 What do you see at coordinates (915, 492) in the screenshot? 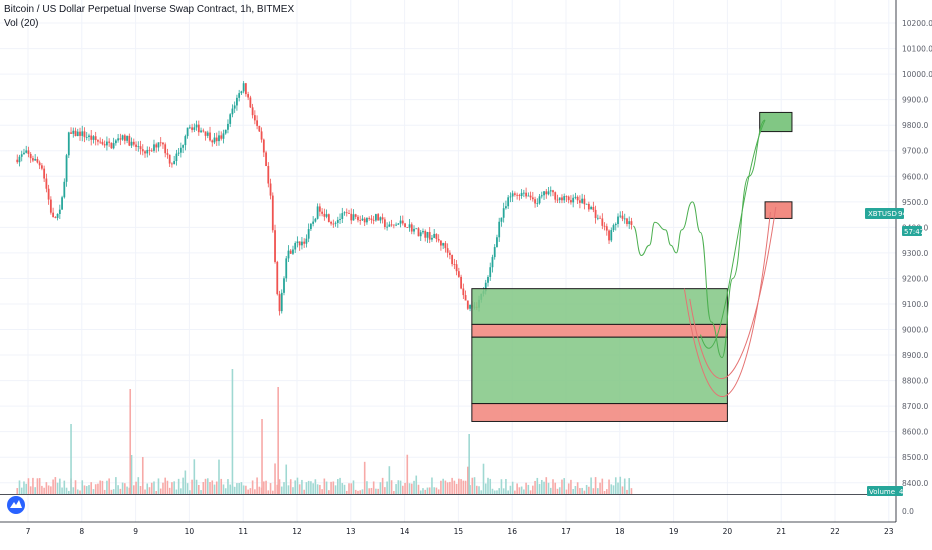
I see `volume-tag-value: 493.289K` at bounding box center [915, 492].